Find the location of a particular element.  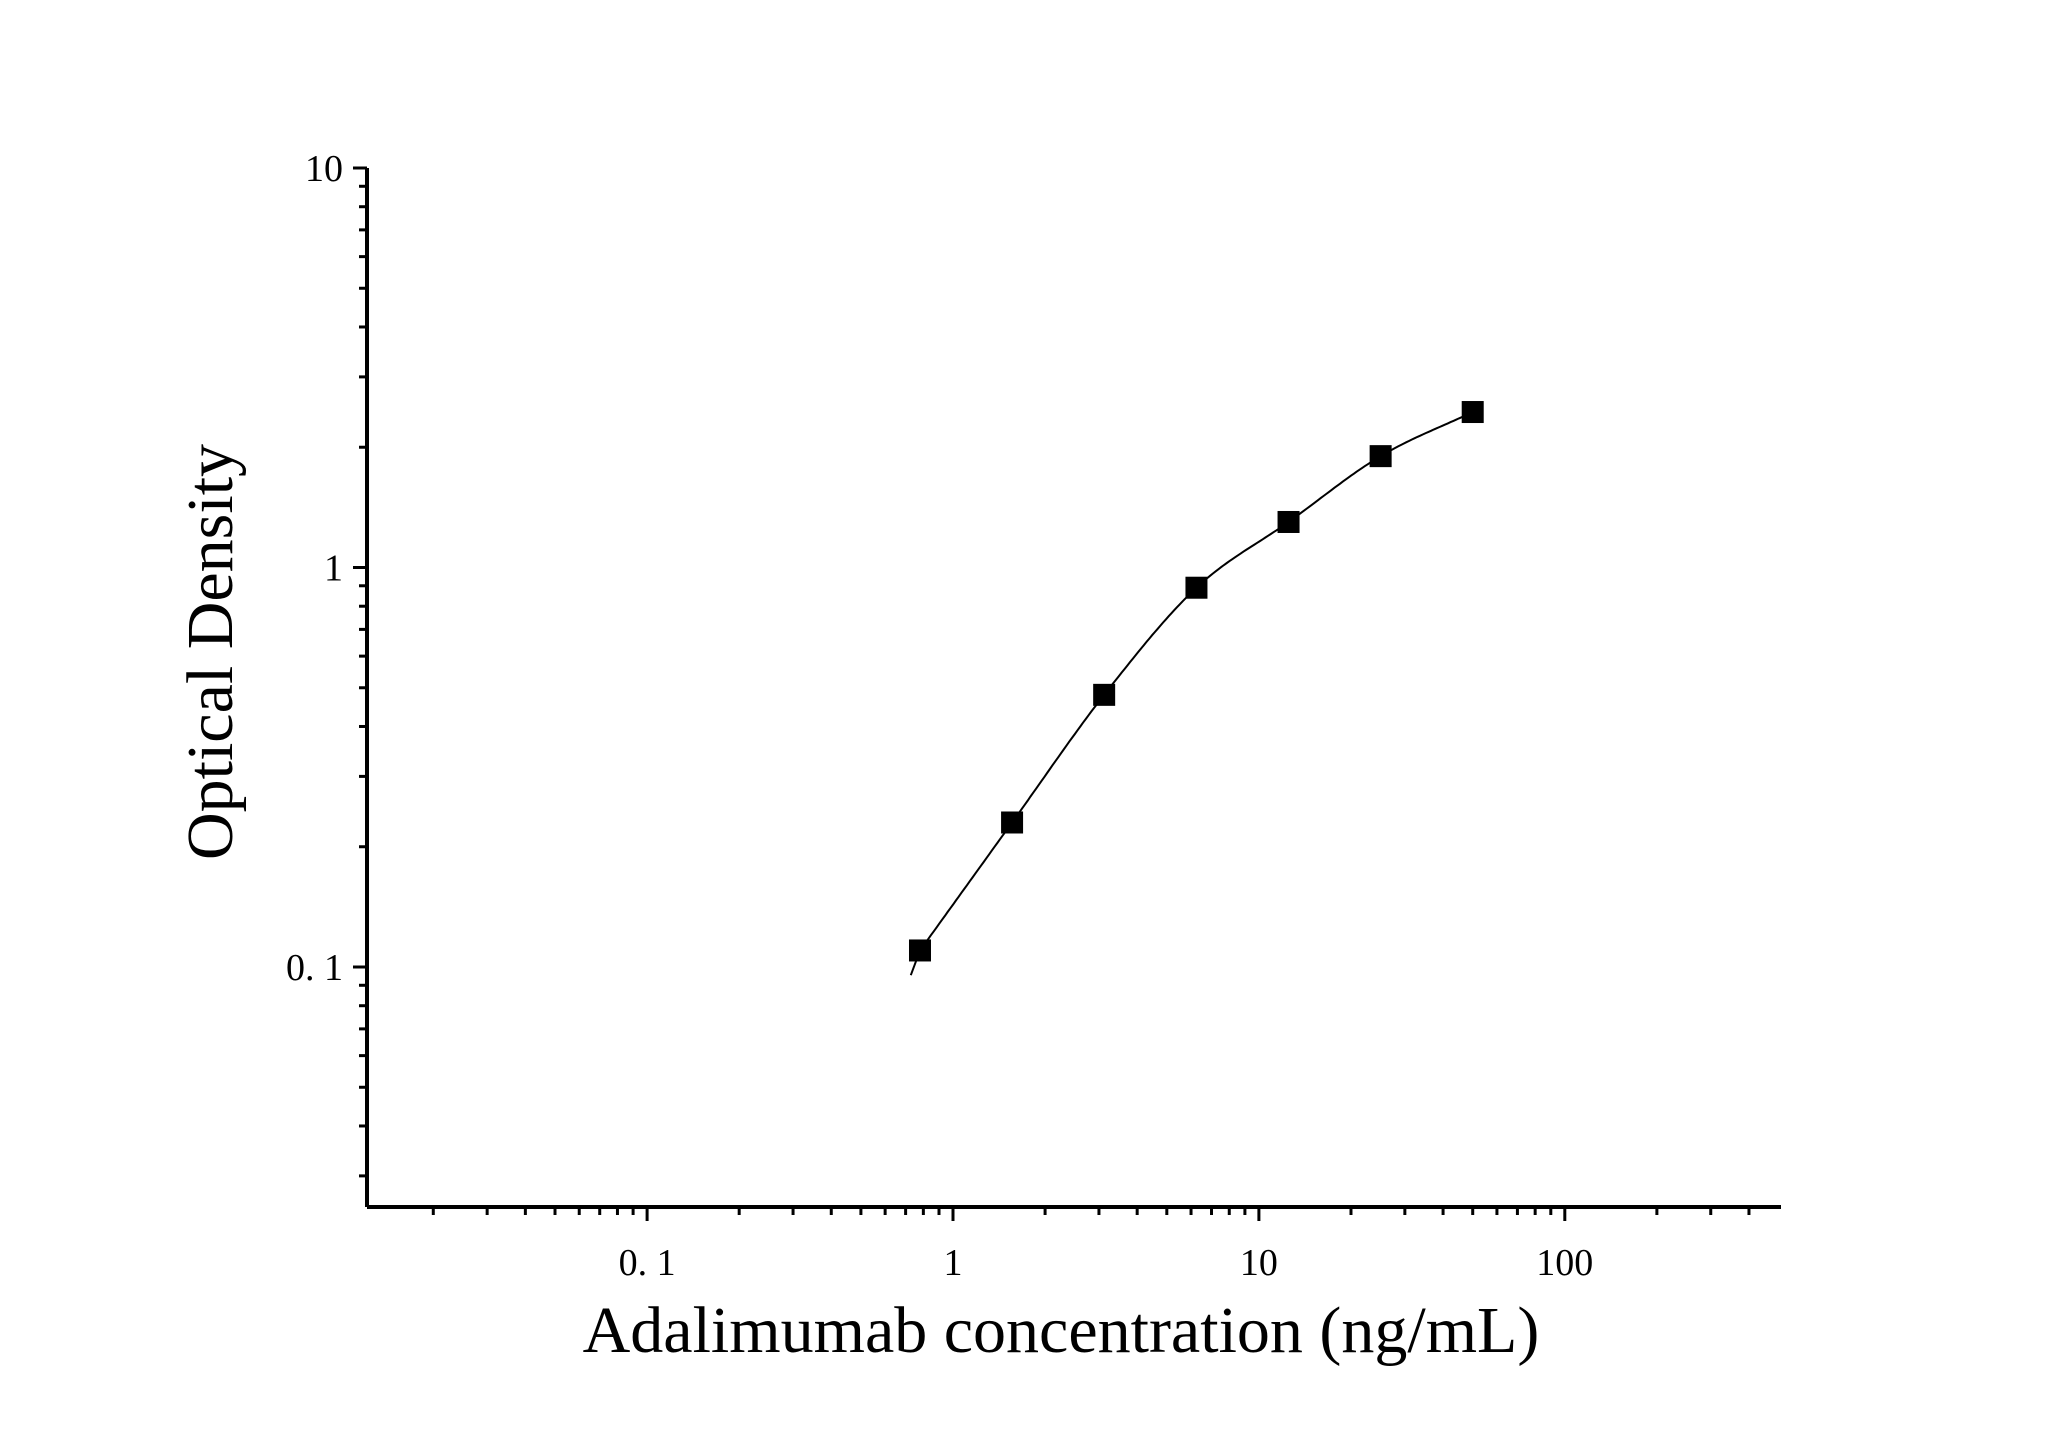

x-tick-label: 0. 1 is located at coordinates (647, 1263).